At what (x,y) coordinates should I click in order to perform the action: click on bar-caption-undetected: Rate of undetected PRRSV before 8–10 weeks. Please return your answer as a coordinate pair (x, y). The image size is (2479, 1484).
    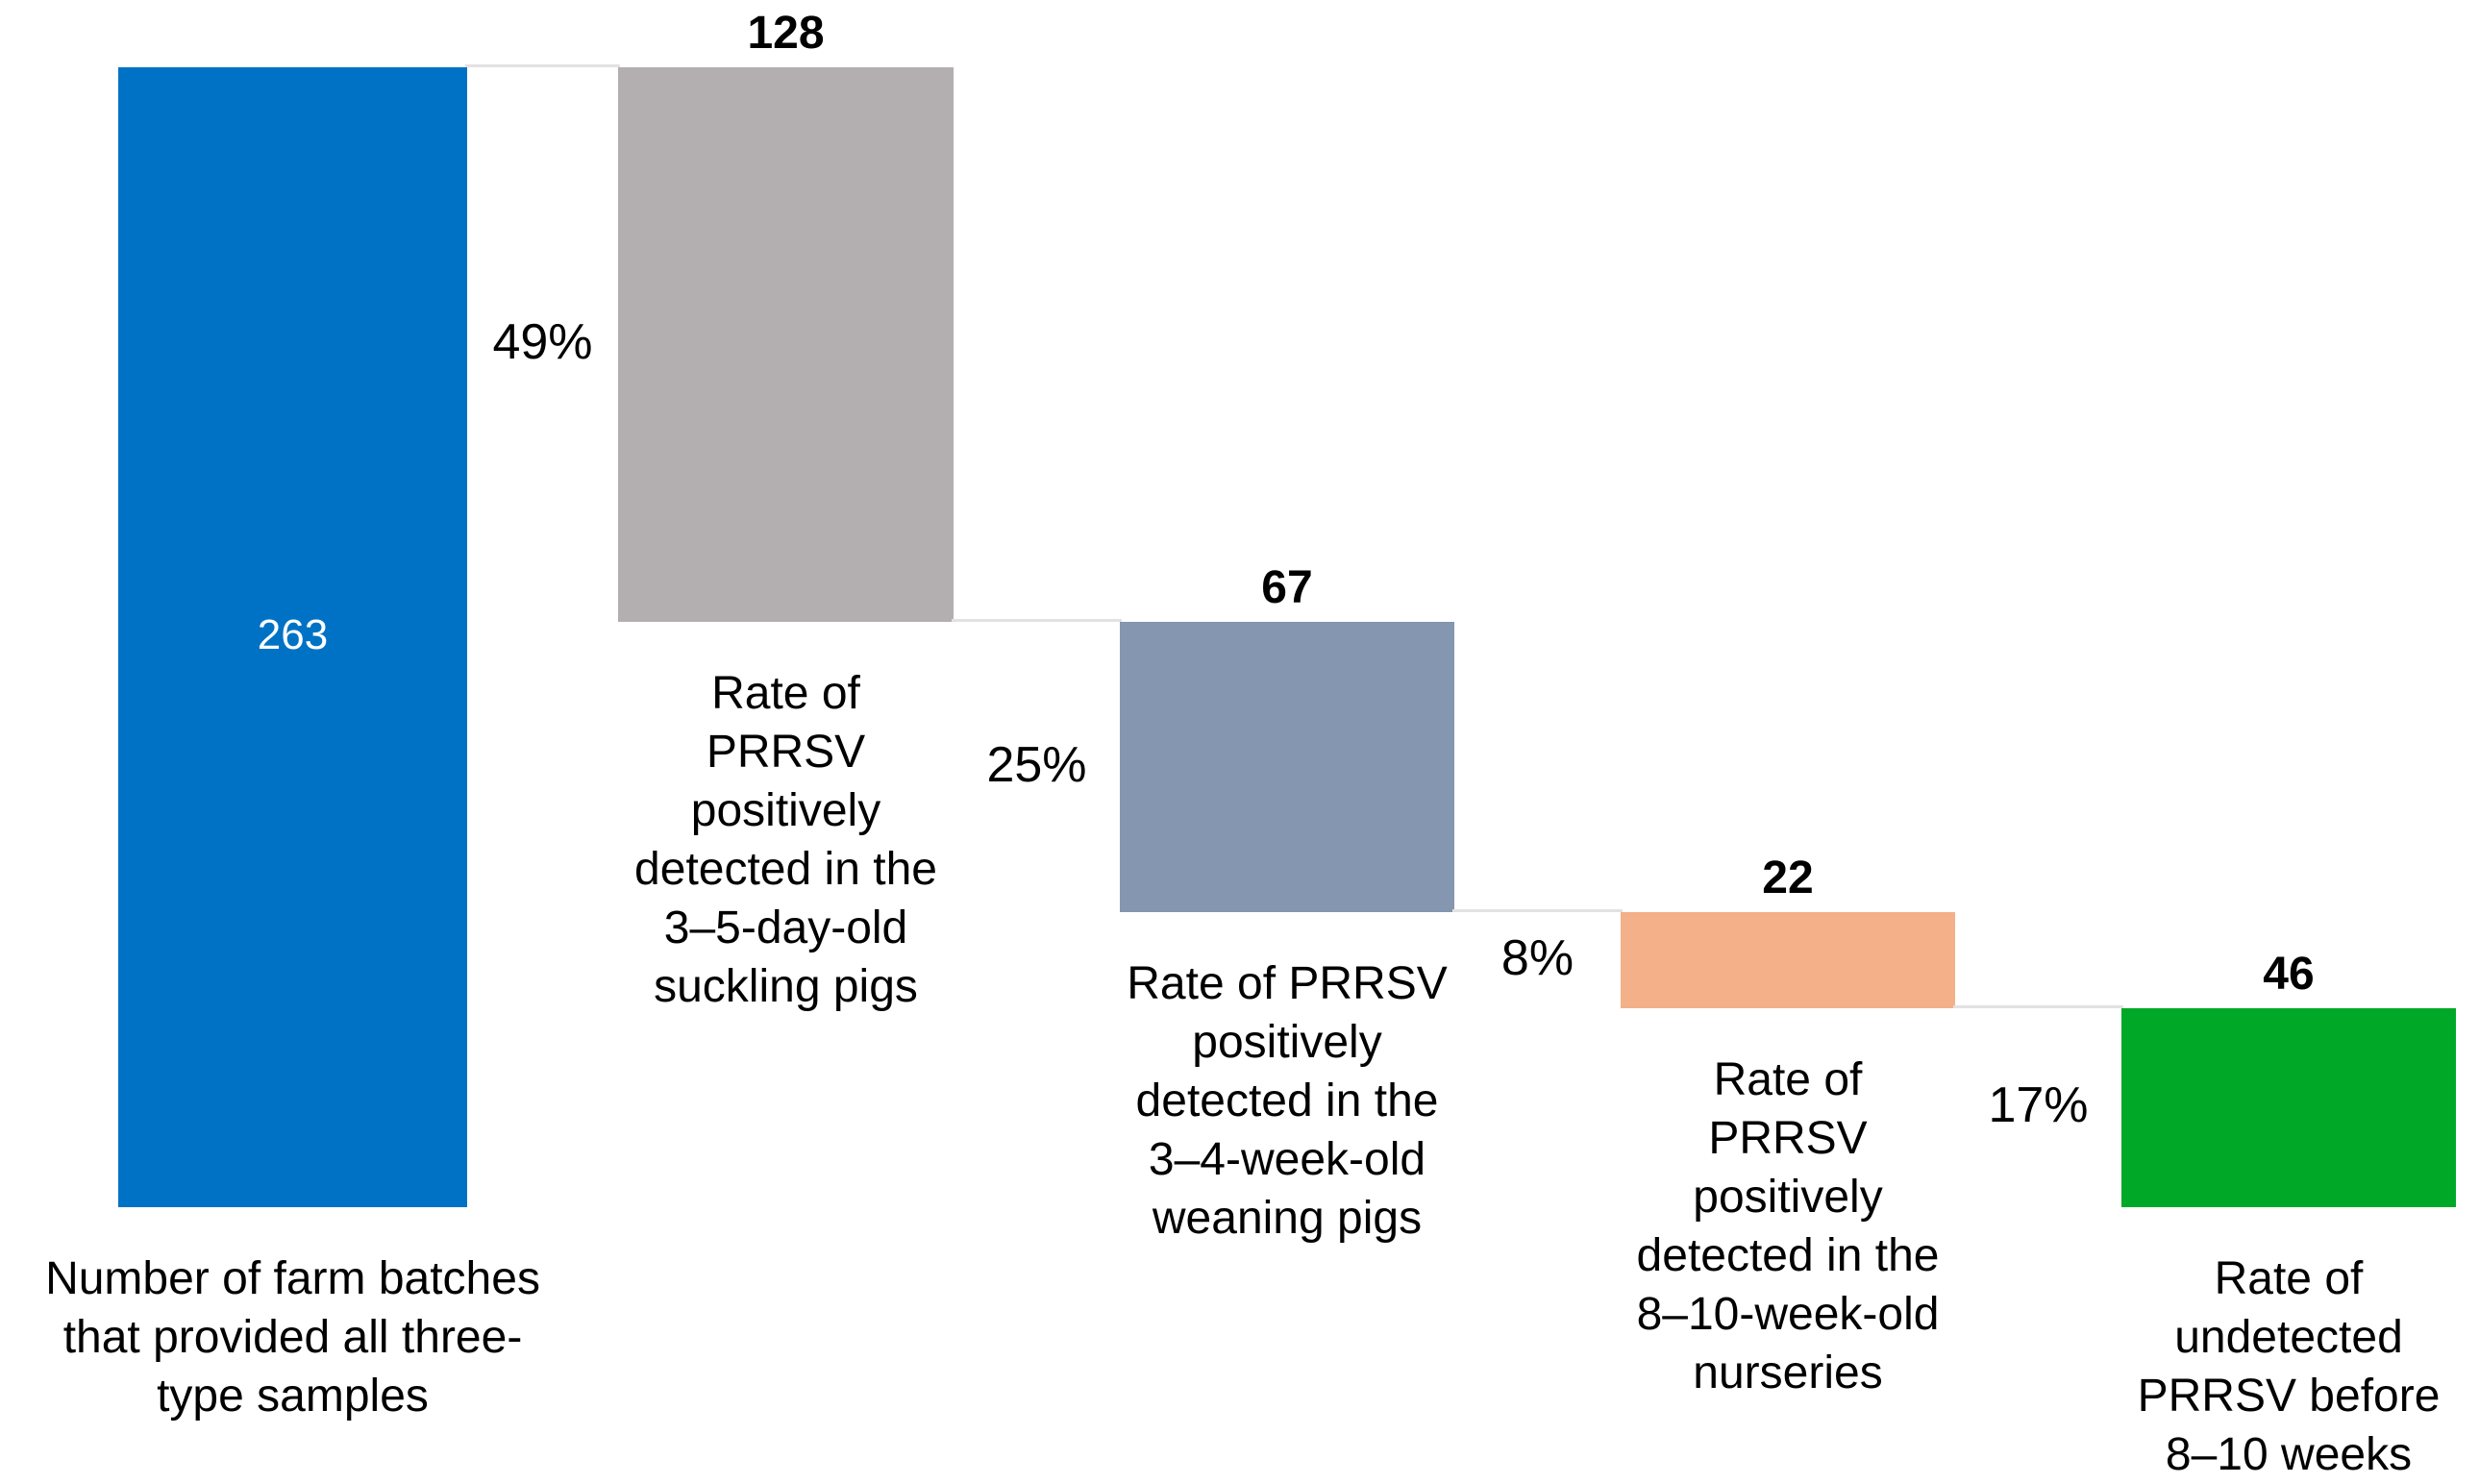
    Looking at the image, I should click on (2235, 1366).